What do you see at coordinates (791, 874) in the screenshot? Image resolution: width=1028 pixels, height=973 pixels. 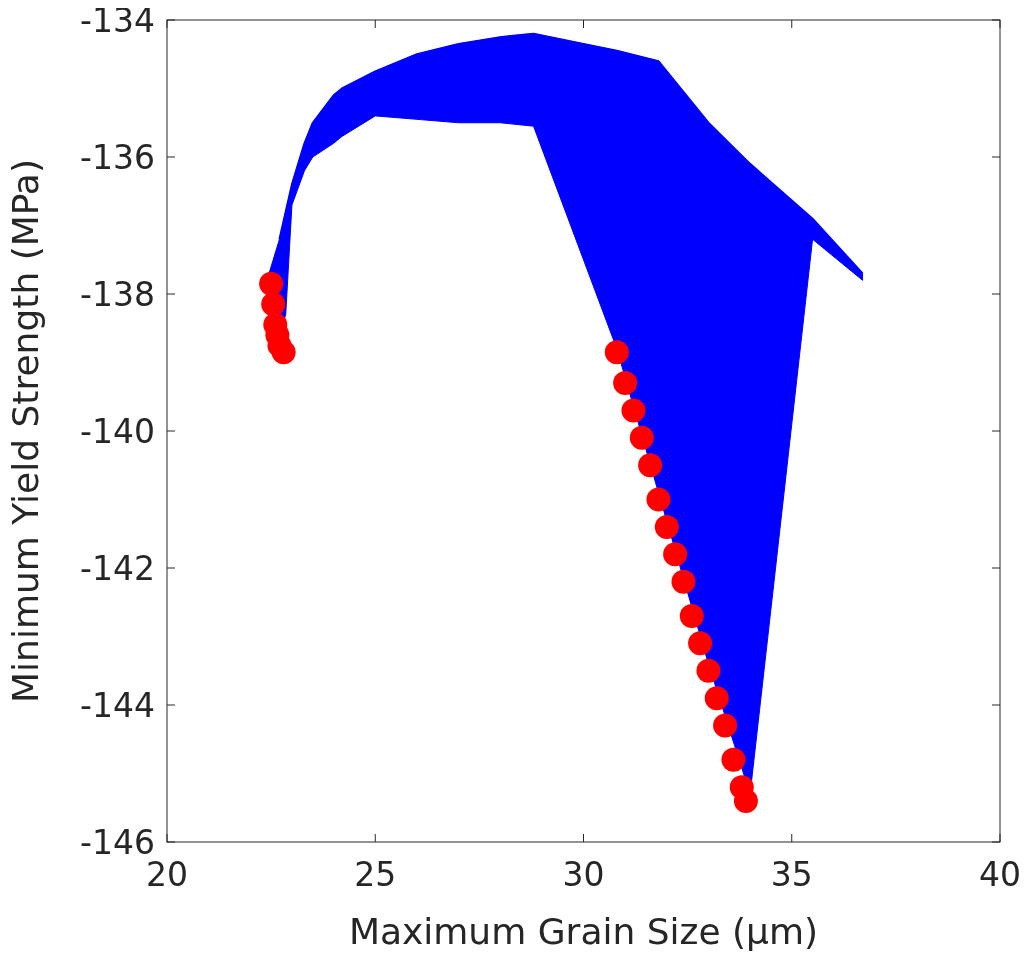 I see `x-tick-label: 35` at bounding box center [791, 874].